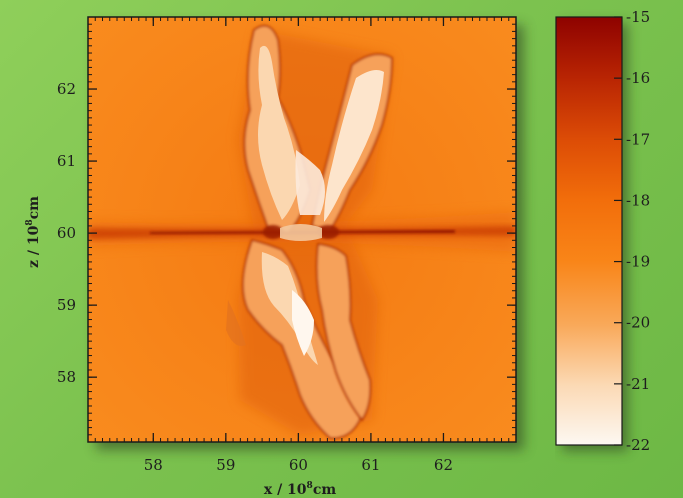 The height and width of the screenshot is (498, 683). Describe the element at coordinates (638, 445) in the screenshot. I see `colorbar-tick-label: -22` at that location.